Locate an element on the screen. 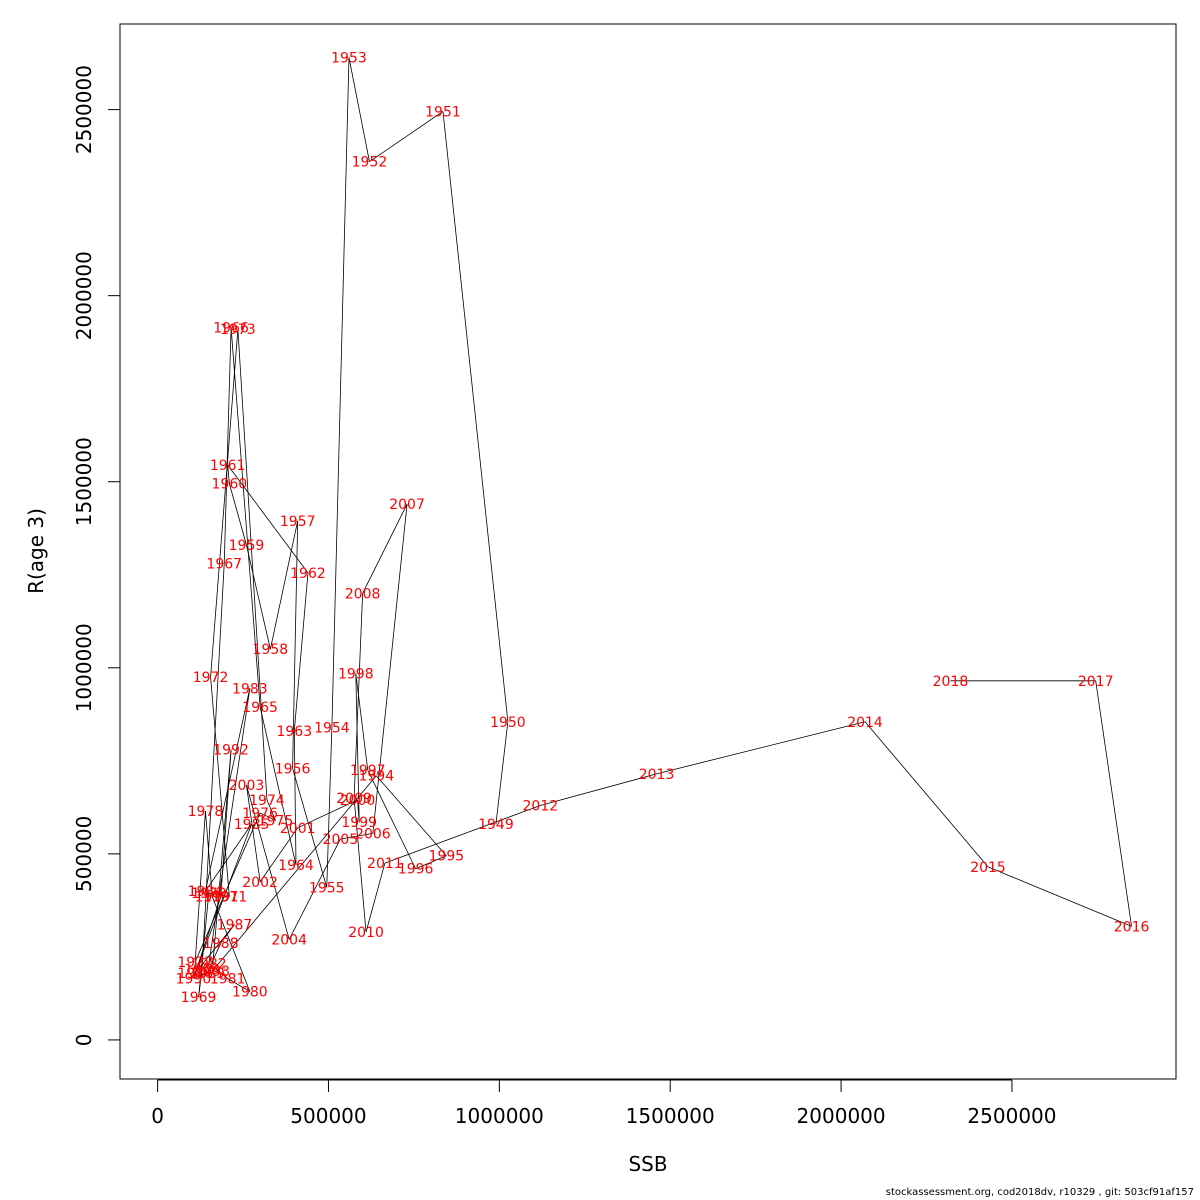 Image resolution: width=1200 pixels, height=1200 pixels. year-label-2000: 2000 is located at coordinates (358, 801).